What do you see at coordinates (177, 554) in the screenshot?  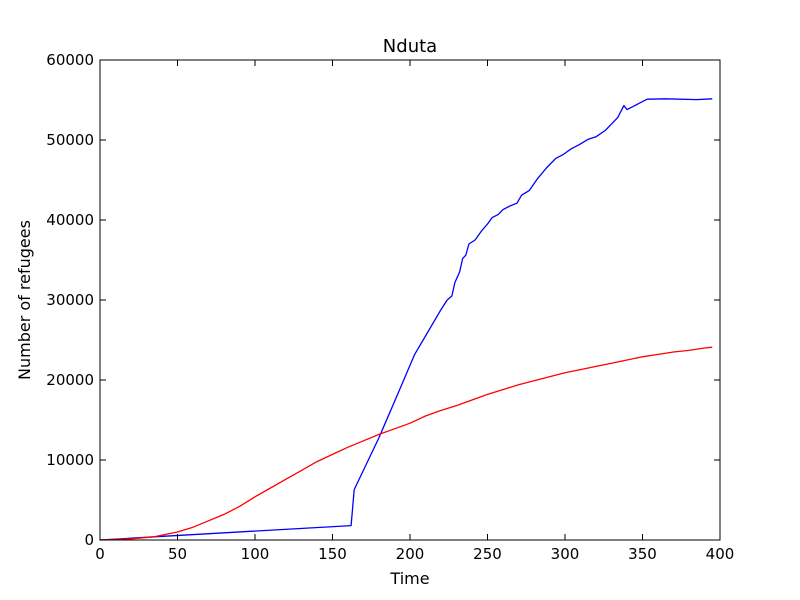 I see `x-tick-label: 50` at bounding box center [177, 554].